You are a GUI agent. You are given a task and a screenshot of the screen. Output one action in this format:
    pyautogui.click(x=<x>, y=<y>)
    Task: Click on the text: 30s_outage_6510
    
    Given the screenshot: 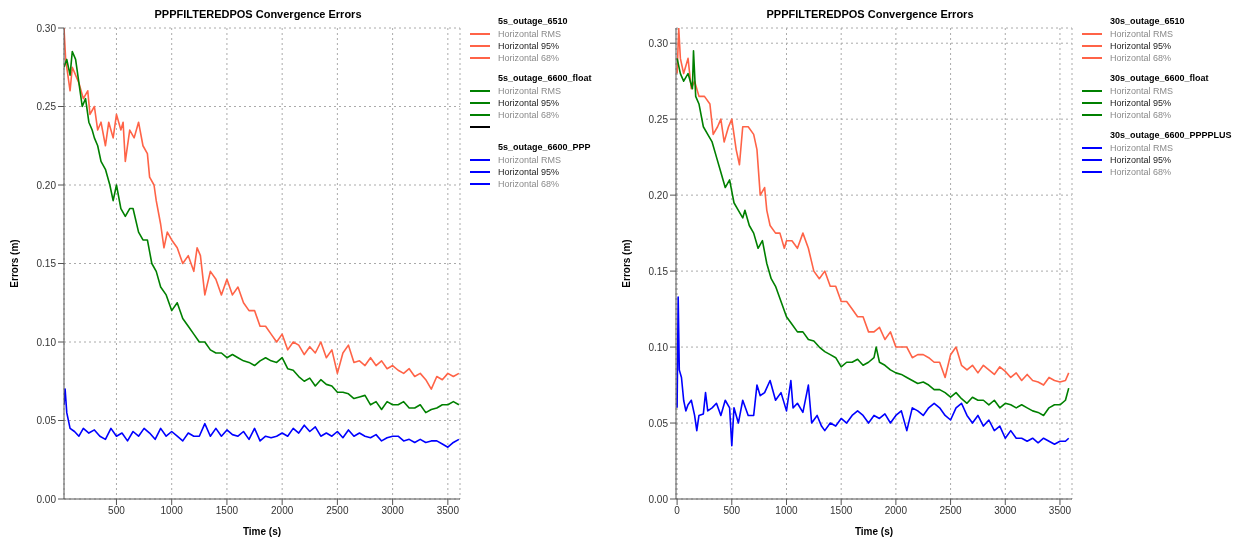 What is the action you would take?
    pyautogui.click(x=1147, y=22)
    